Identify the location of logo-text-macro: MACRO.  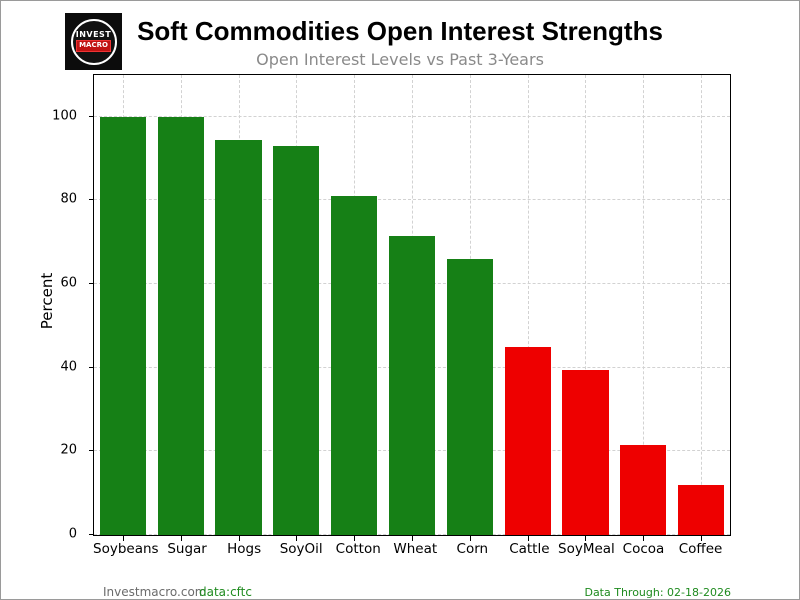
(93, 46).